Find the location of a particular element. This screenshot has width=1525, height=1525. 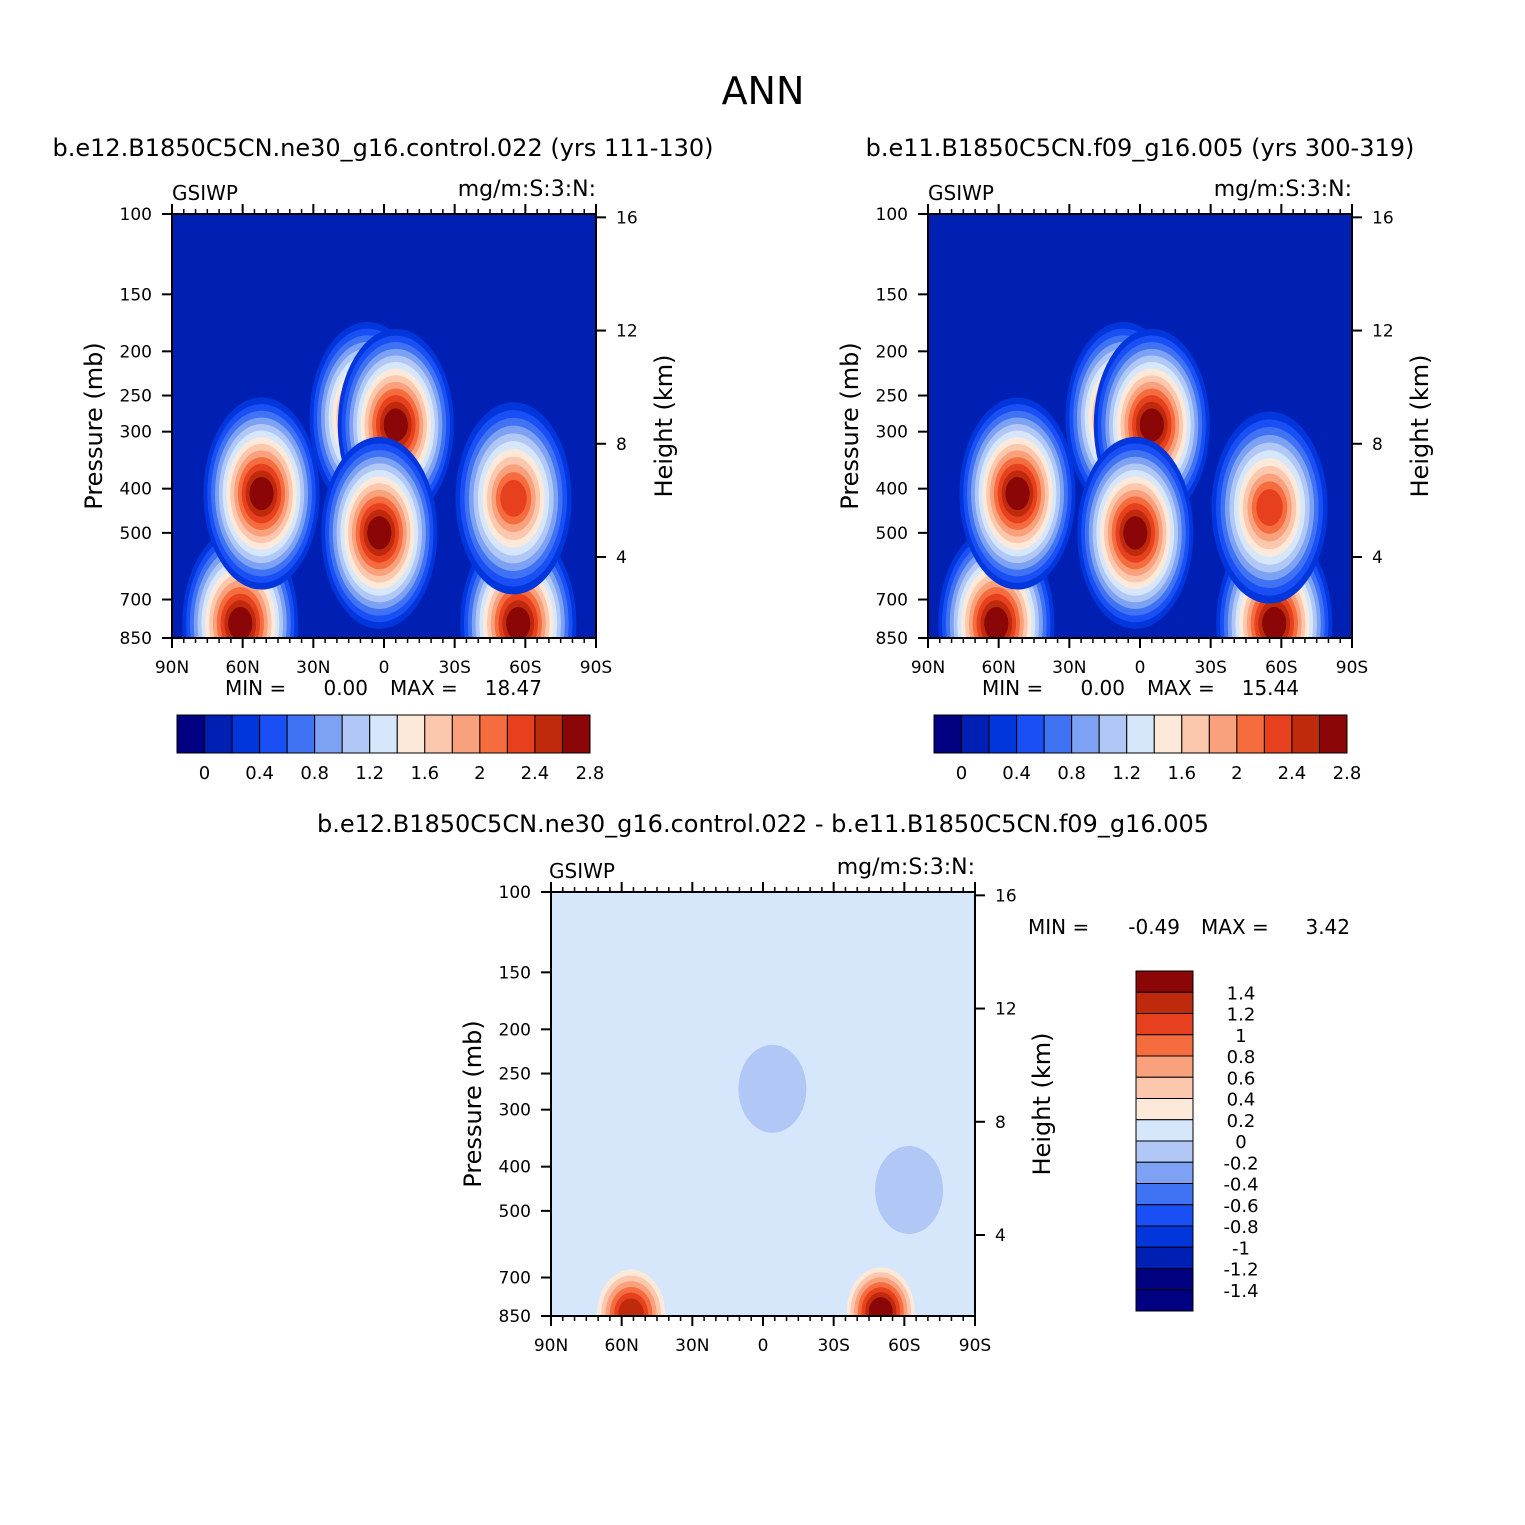

colorbar-label: -0.8 is located at coordinates (1240, 1227).